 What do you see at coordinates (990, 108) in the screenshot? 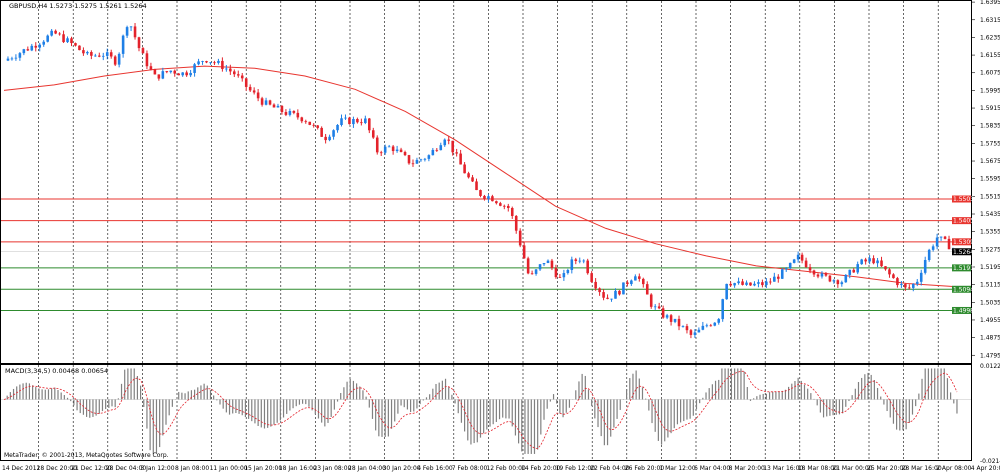
I see `y-tick-label: 1.5915` at bounding box center [990, 108].